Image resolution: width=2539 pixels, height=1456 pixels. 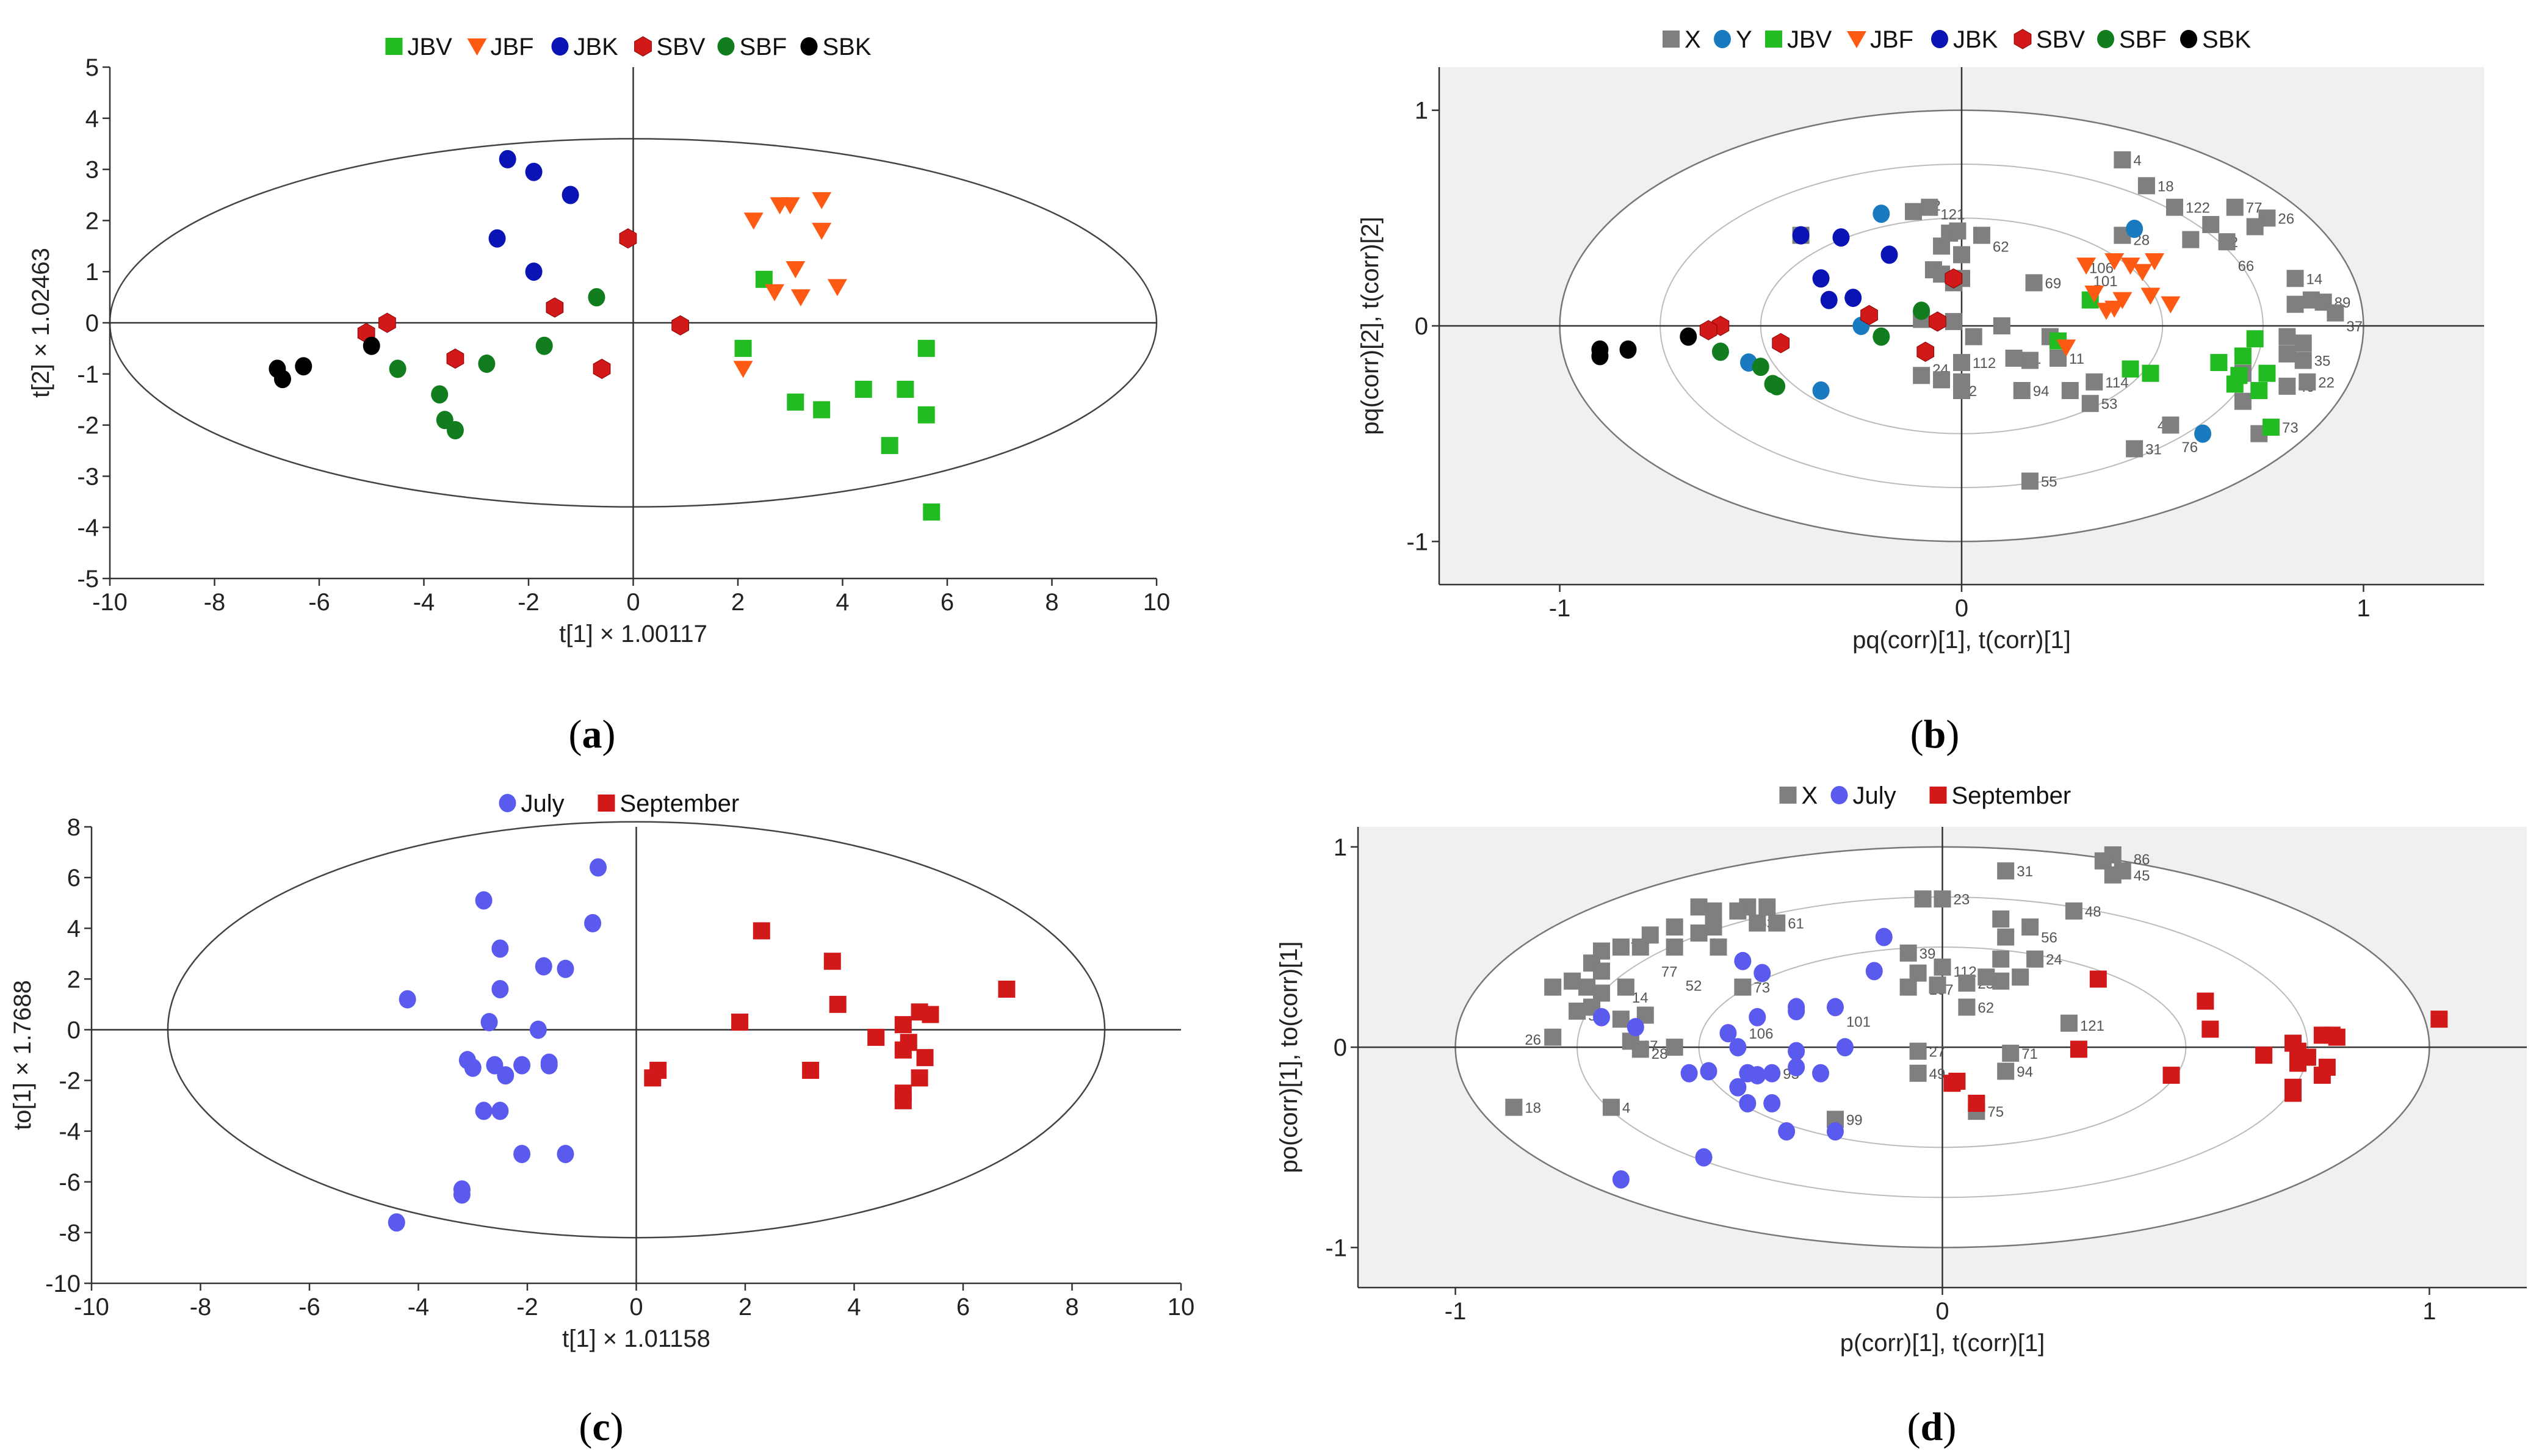 What do you see at coordinates (2049, 938) in the screenshot?
I see `point-label: 56` at bounding box center [2049, 938].